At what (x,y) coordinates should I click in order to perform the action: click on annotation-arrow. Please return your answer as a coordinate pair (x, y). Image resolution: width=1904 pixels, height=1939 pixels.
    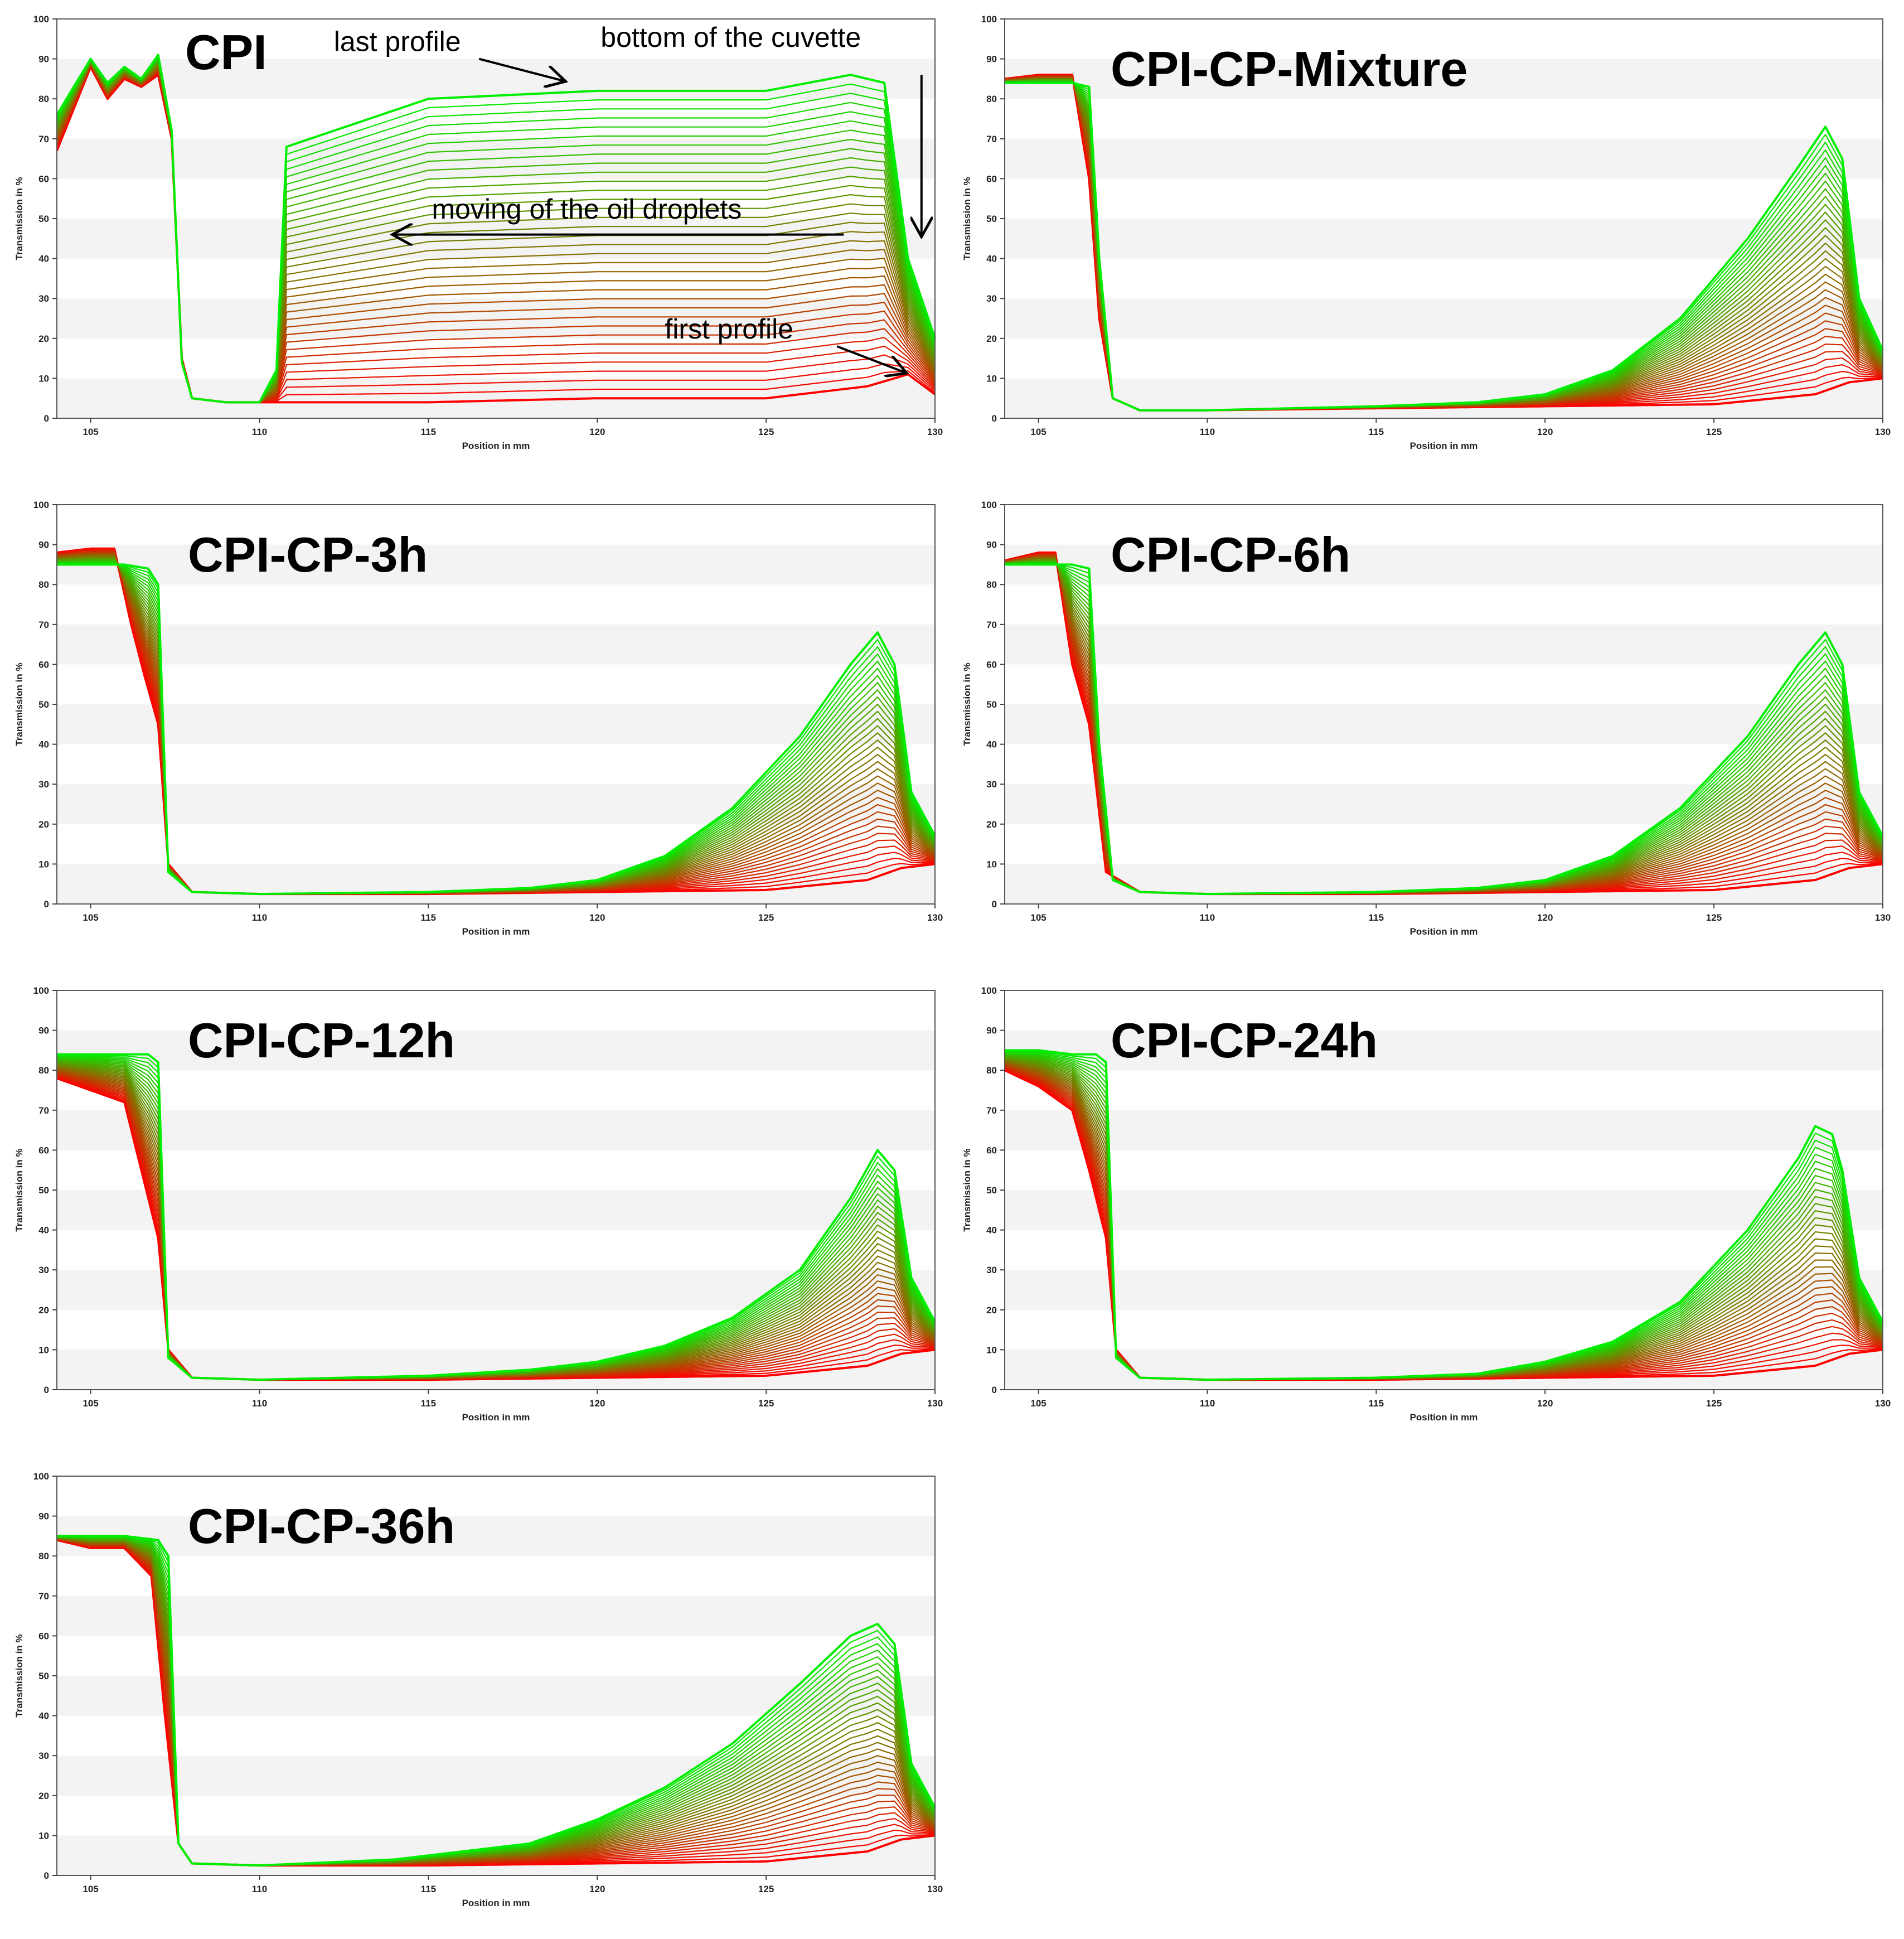
    Looking at the image, I should click on (870, 359).